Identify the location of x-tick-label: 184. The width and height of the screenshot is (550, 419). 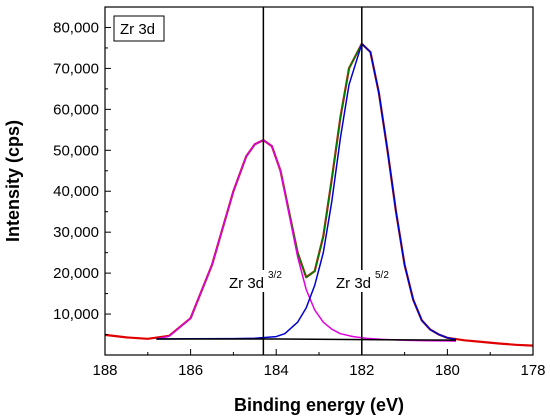
(276, 370).